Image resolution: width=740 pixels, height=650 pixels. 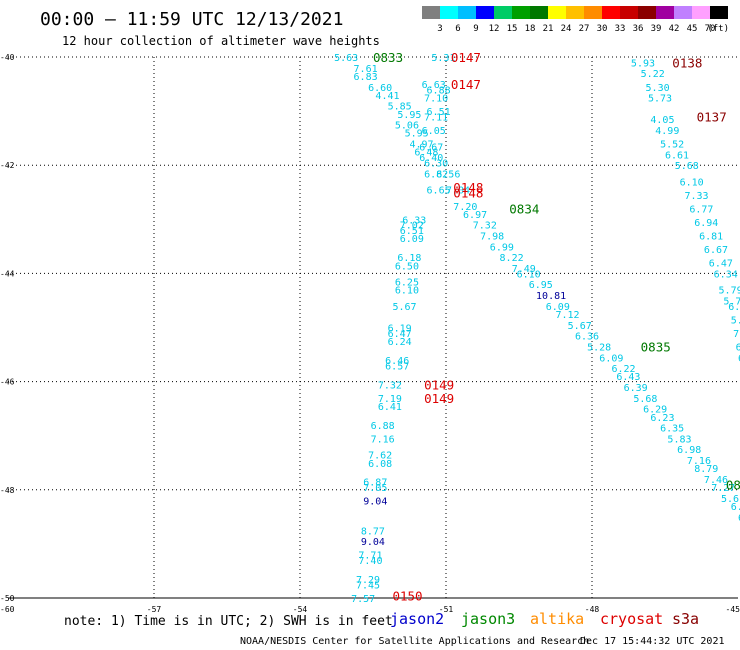 What do you see at coordinates (679, 439) in the screenshot?
I see `wave-height-value: 5.83` at bounding box center [679, 439].